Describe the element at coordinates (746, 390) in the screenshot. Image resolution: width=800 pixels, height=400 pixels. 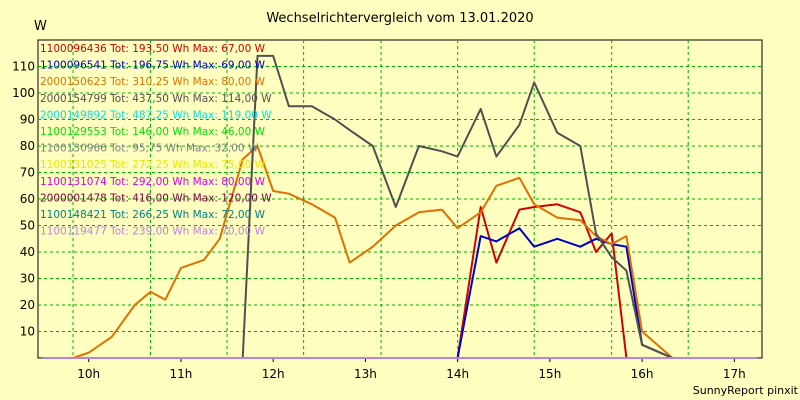
I see `footer-credit: SunnyReport pinxit` at that location.